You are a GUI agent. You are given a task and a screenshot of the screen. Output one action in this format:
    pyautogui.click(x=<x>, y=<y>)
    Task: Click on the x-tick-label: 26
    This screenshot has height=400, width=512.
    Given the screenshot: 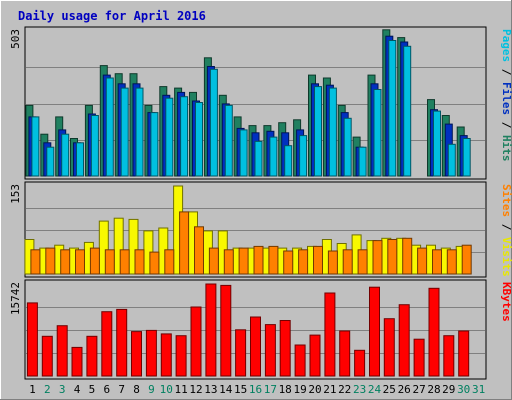 What is the action you would take?
    pyautogui.click(x=404, y=389)
    